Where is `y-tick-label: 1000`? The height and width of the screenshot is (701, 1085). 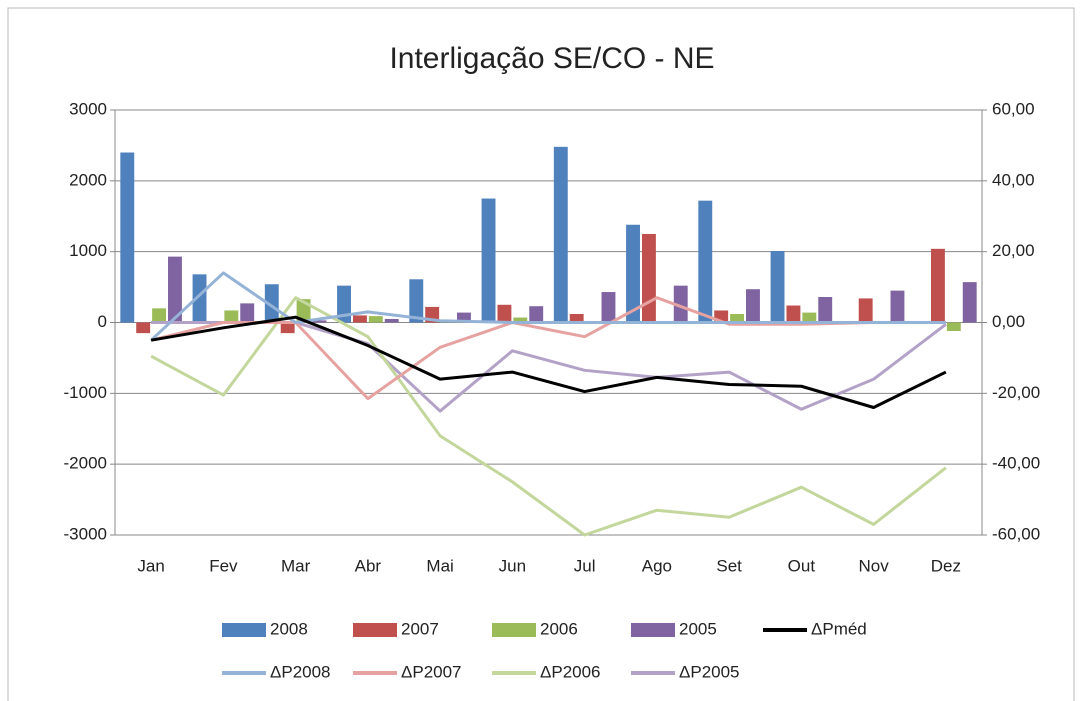
y-tick-label: 1000 is located at coordinates (88, 250).